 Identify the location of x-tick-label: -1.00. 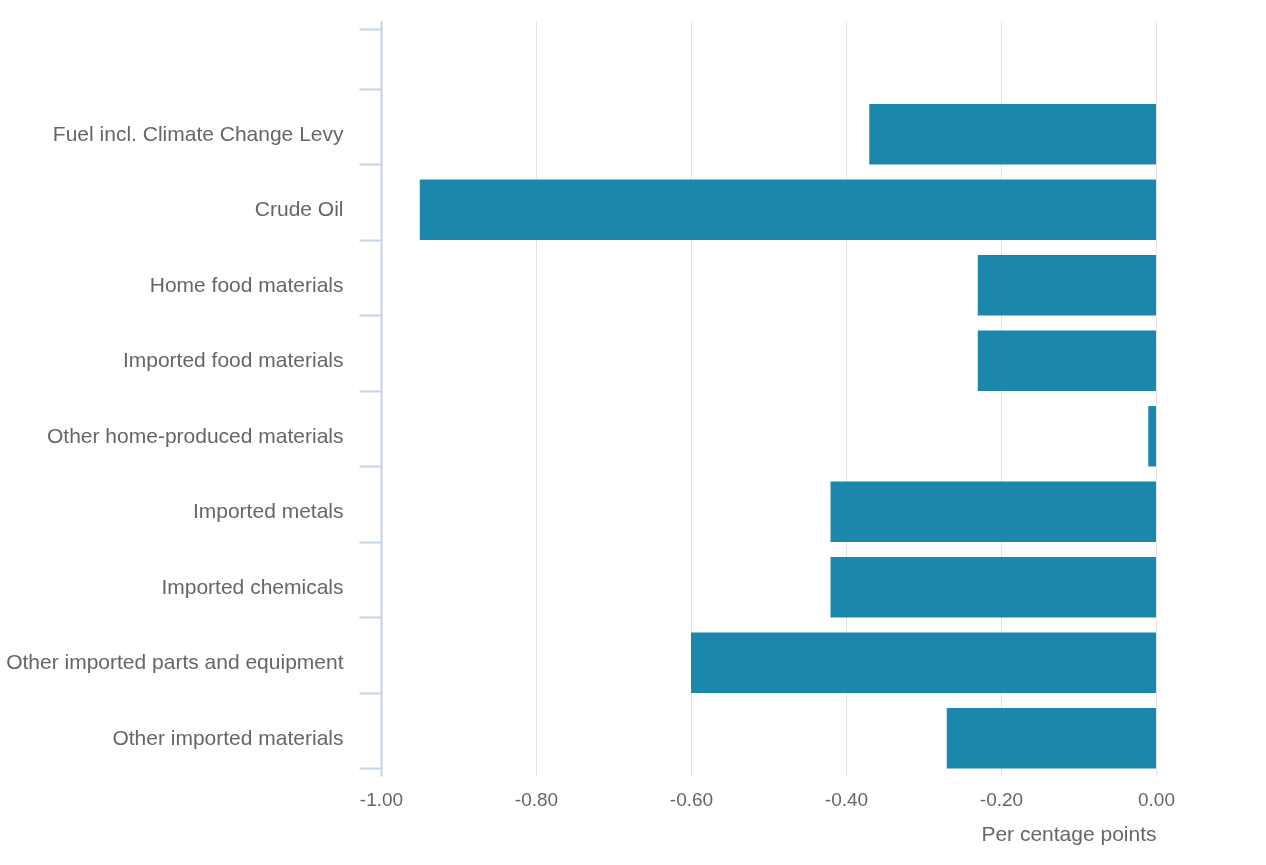
(381, 799).